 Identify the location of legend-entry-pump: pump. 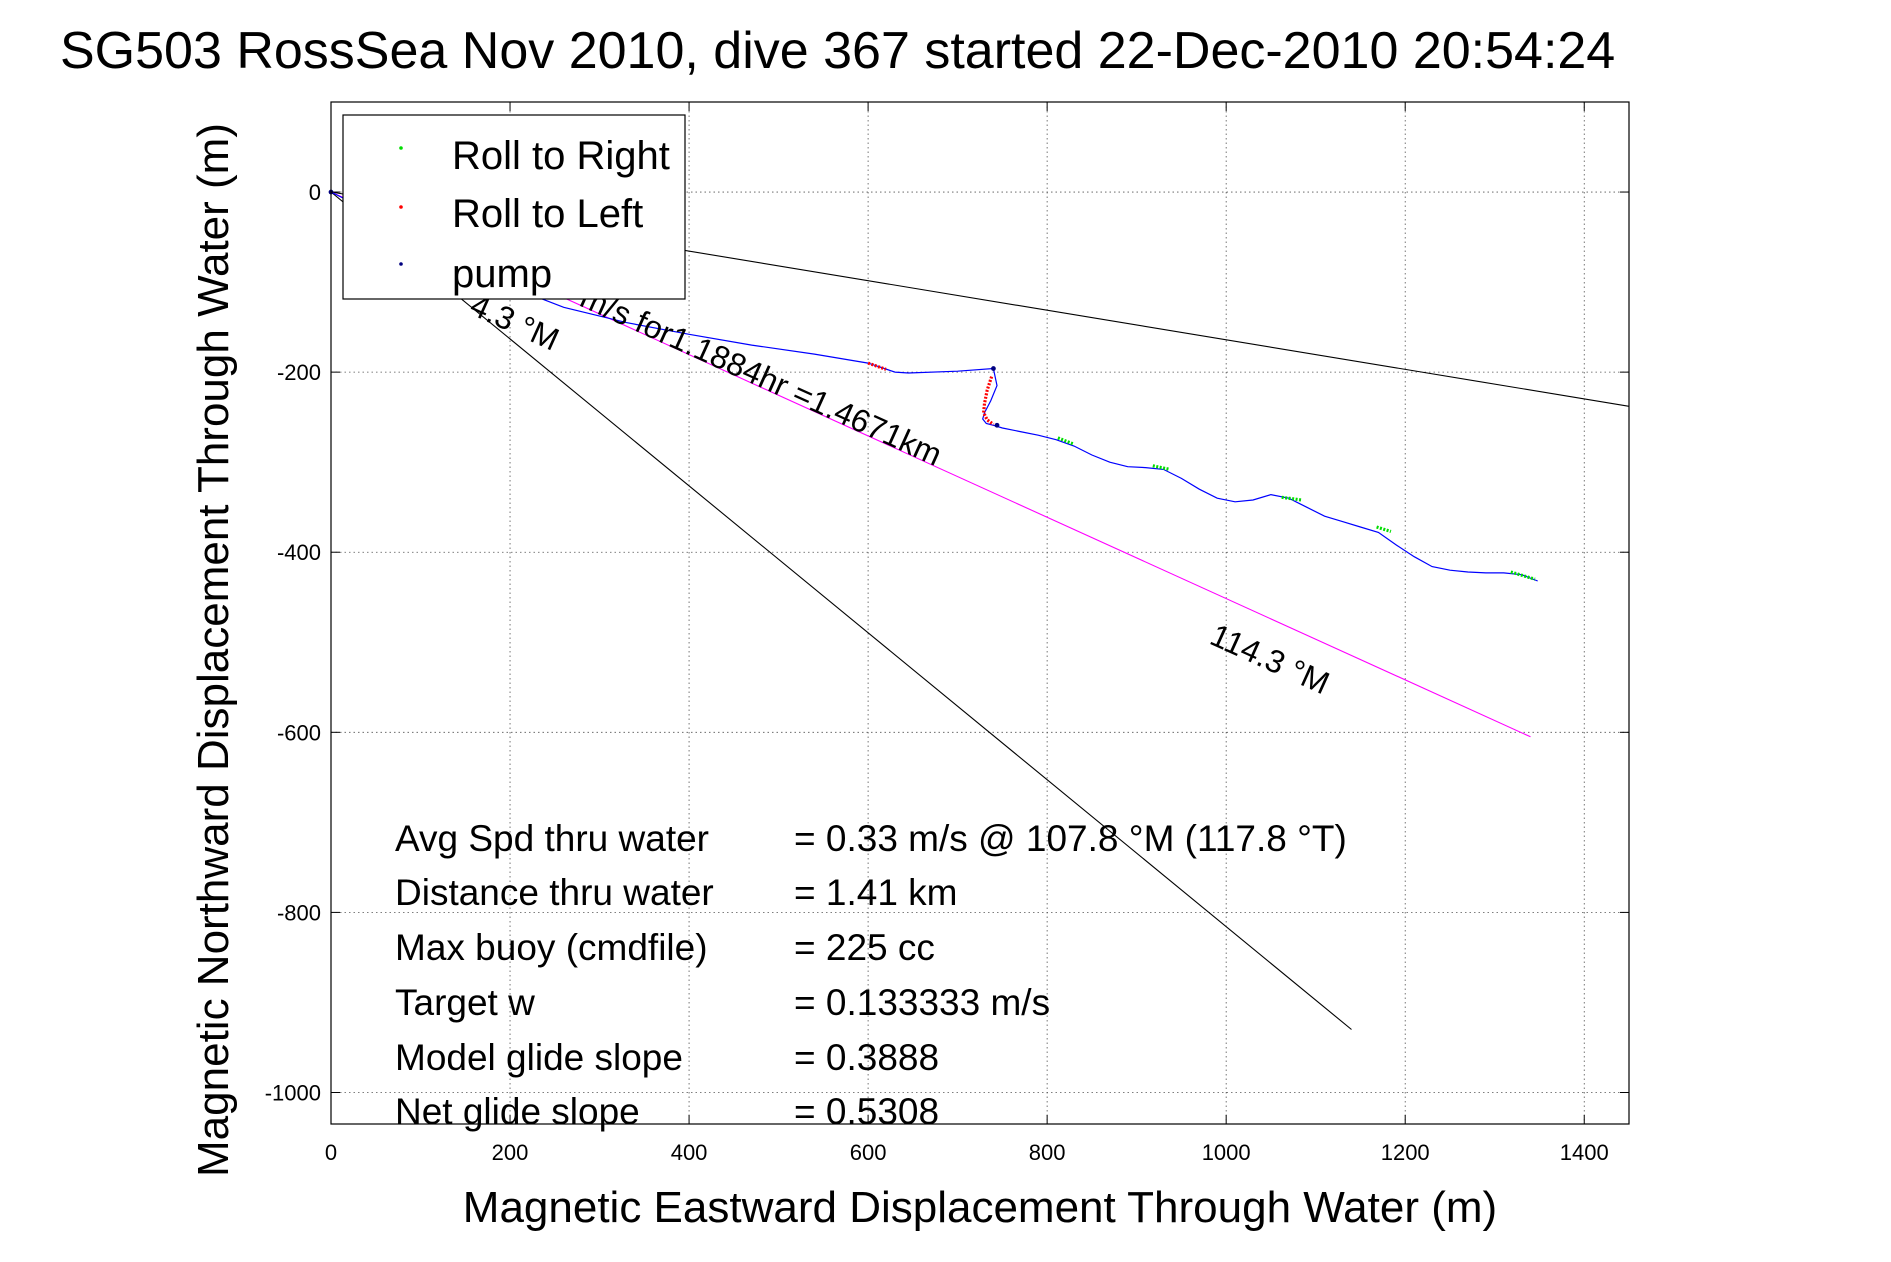
(475, 274).